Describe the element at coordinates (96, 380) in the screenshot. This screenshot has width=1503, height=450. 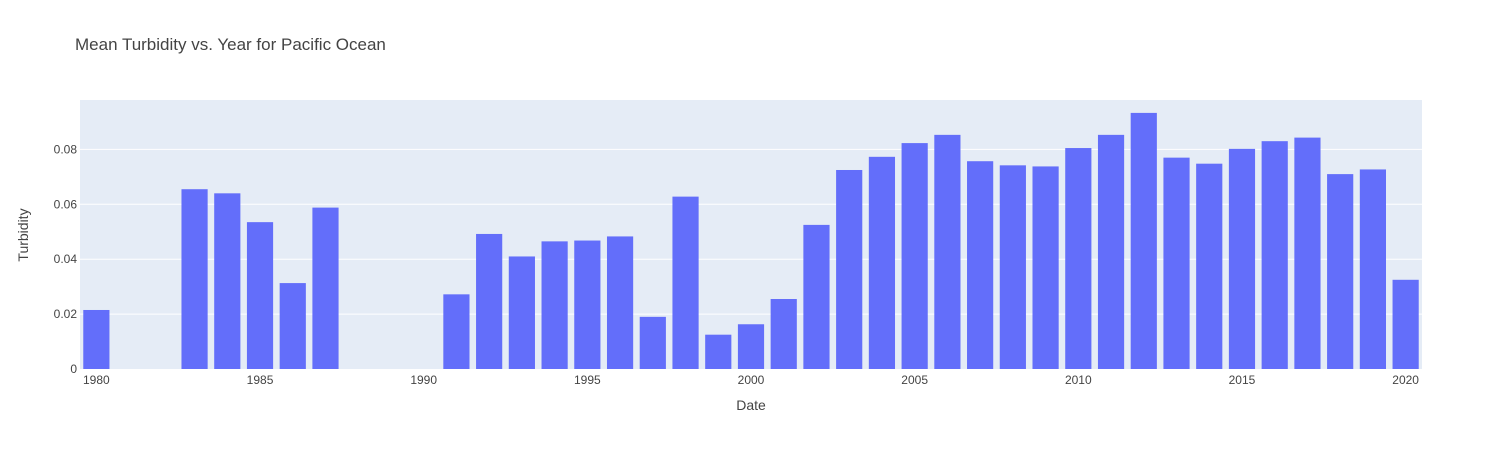
I see `x-tick-label: 1980` at that location.